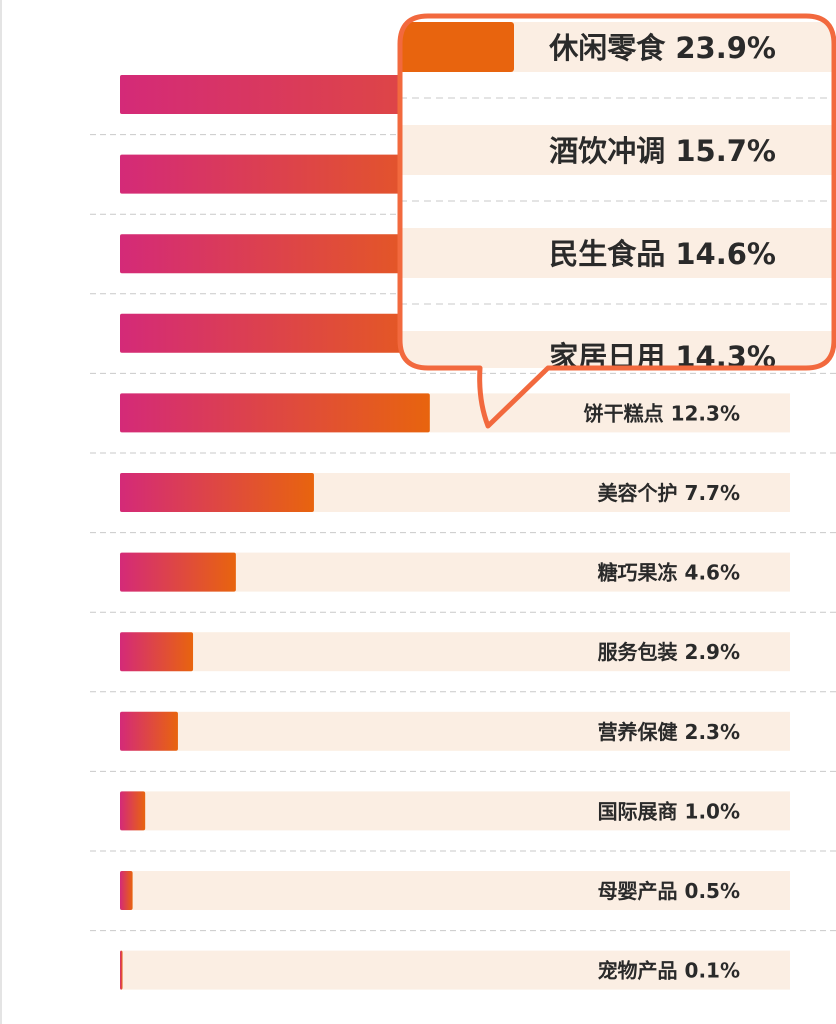 The width and height of the screenshot is (836, 1024). I want to click on callout-bar-label: 民生食品 14.6%, so click(662, 254).